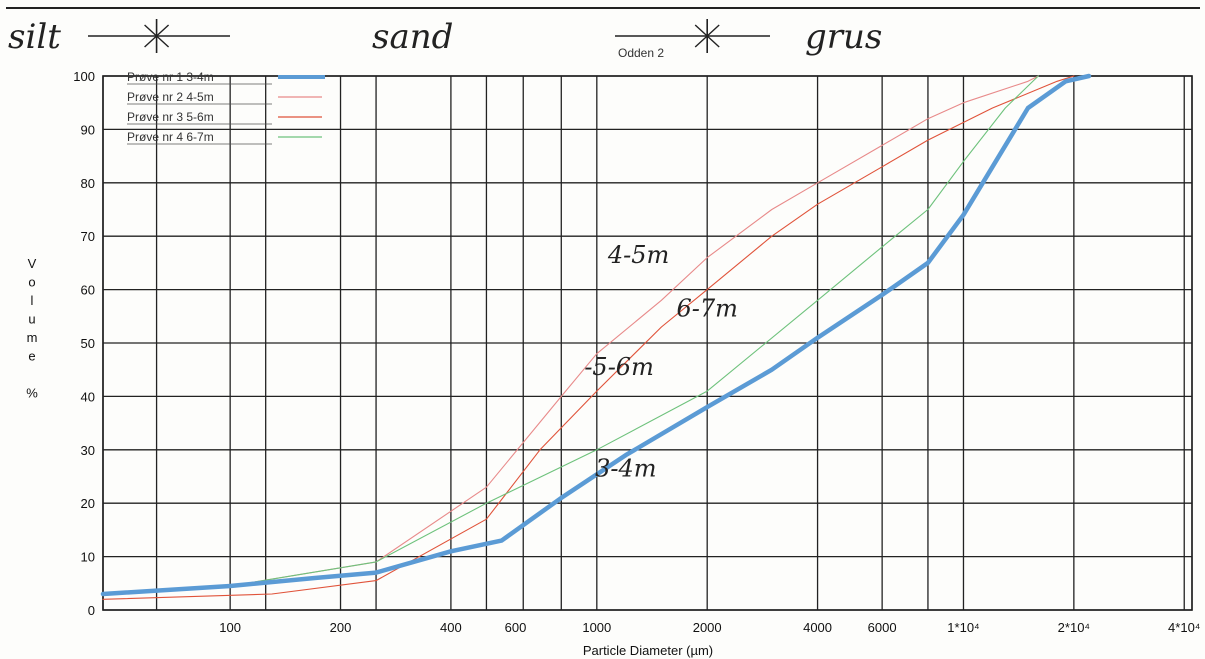 Image resolution: width=1205 pixels, height=659 pixels. What do you see at coordinates (32, 263) in the screenshot?
I see `y-axis-label-letter: V` at bounding box center [32, 263].